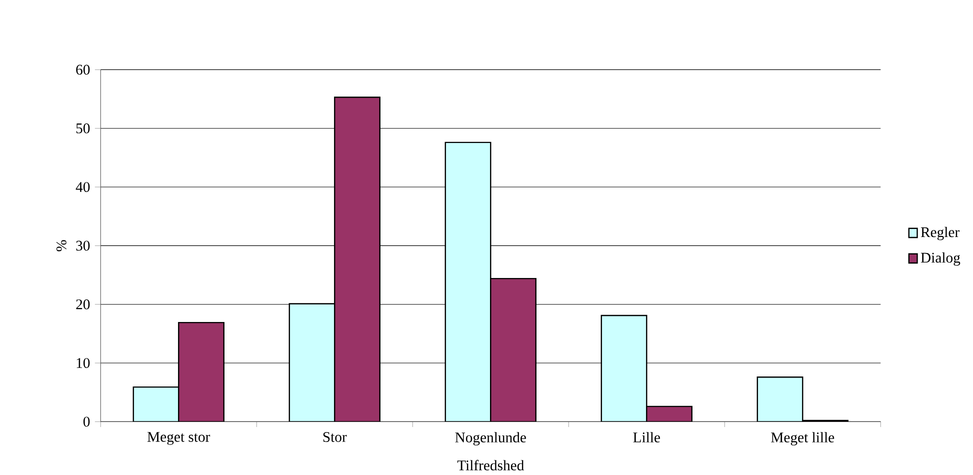  I want to click on x-axis-title: Tilfredshed, so click(490, 465).